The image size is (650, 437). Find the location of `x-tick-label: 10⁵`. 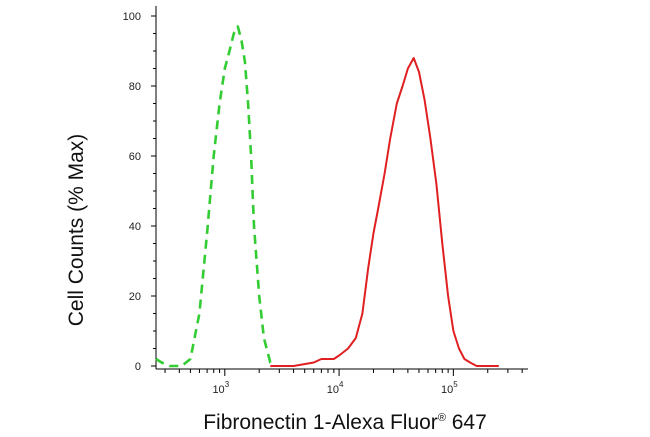

x-tick-label: 10⁵ is located at coordinates (449, 388).